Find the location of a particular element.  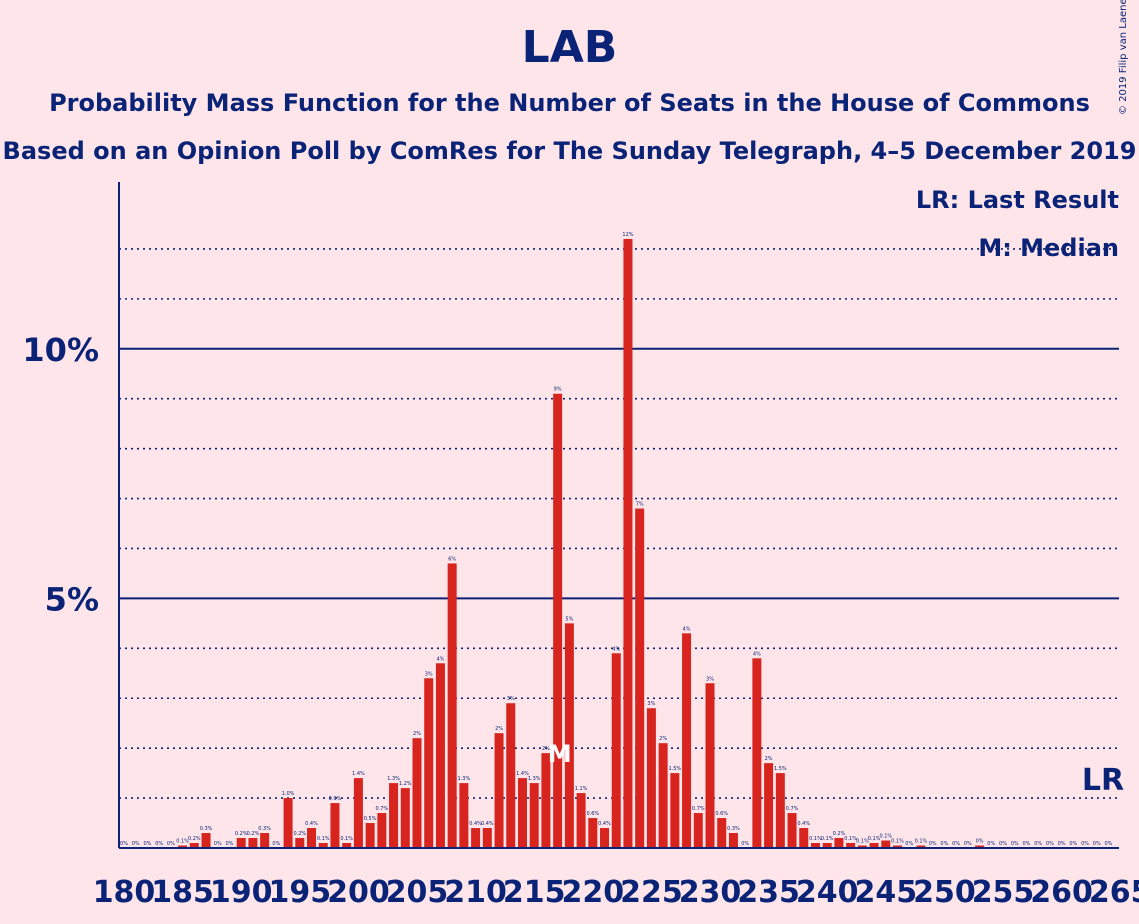

bar-label-202: 0.7% is located at coordinates (381, 809).